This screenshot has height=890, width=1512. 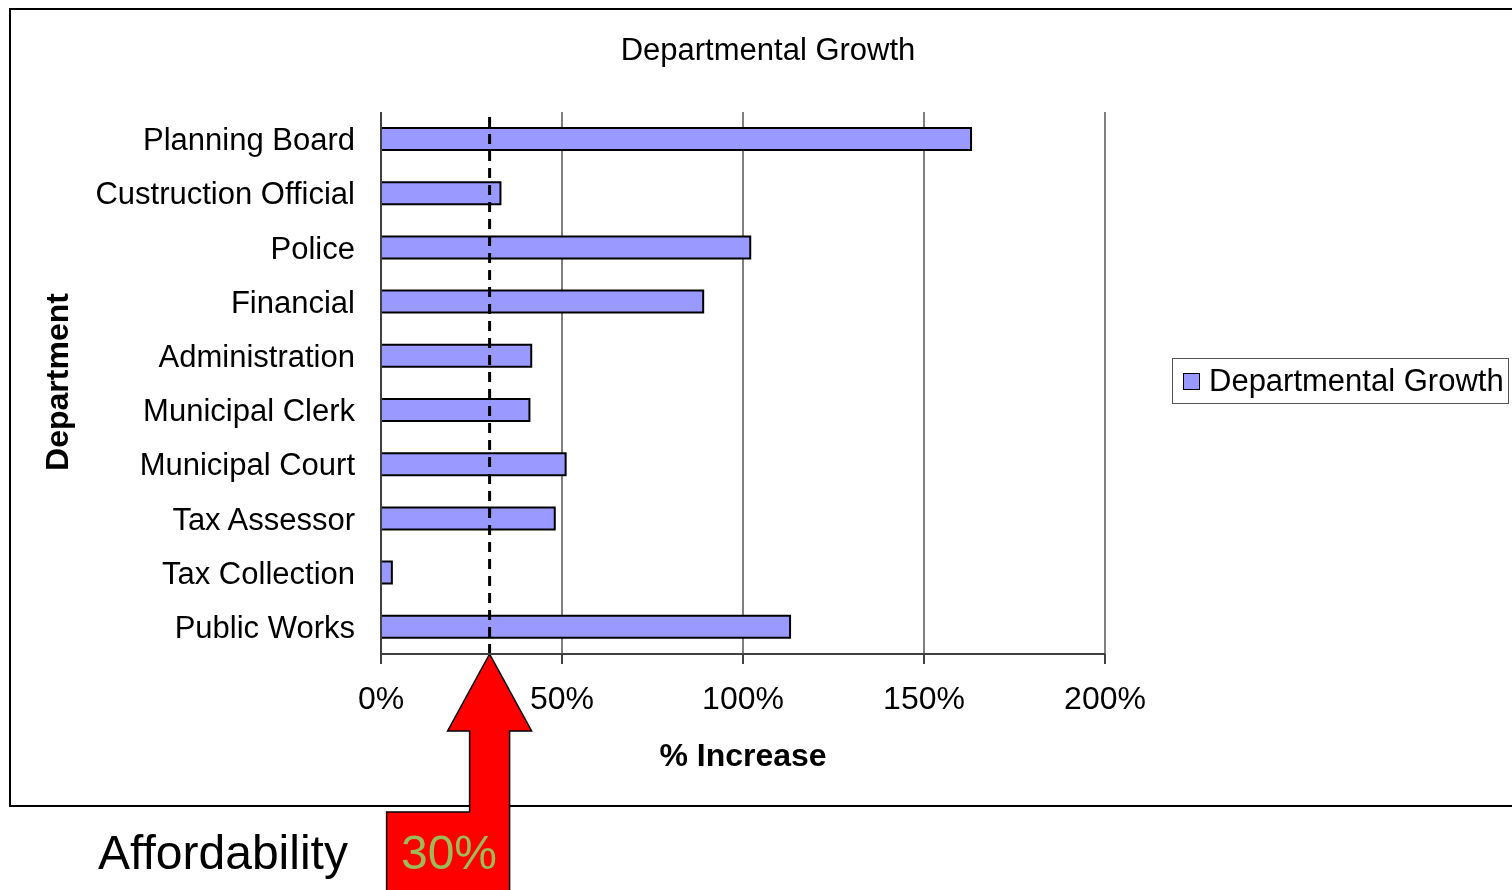 What do you see at coordinates (381, 697) in the screenshot?
I see `x-tick-label: 0%` at bounding box center [381, 697].